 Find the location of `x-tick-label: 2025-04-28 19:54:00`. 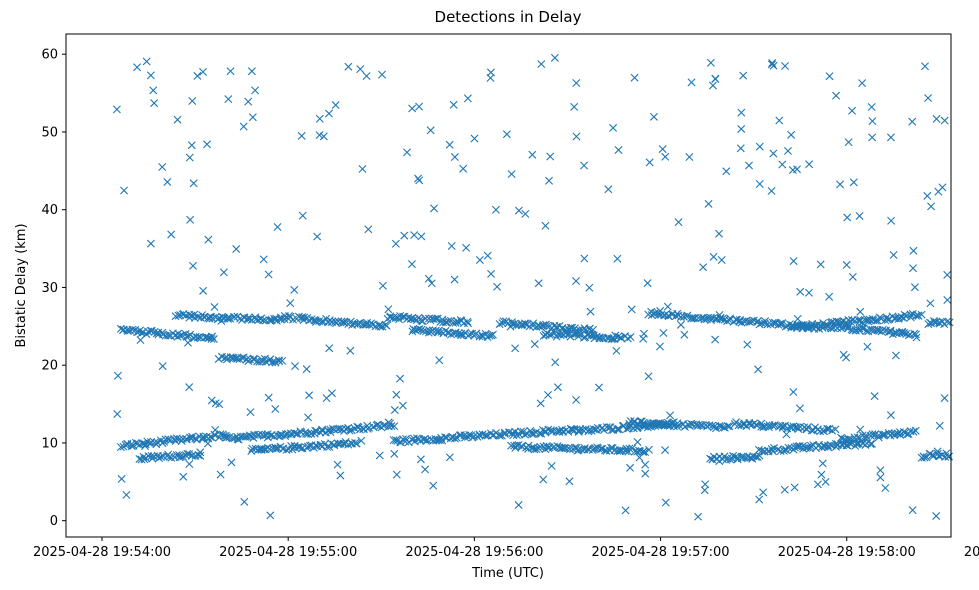

x-tick-label: 2025-04-28 19:54:00 is located at coordinates (102, 552).